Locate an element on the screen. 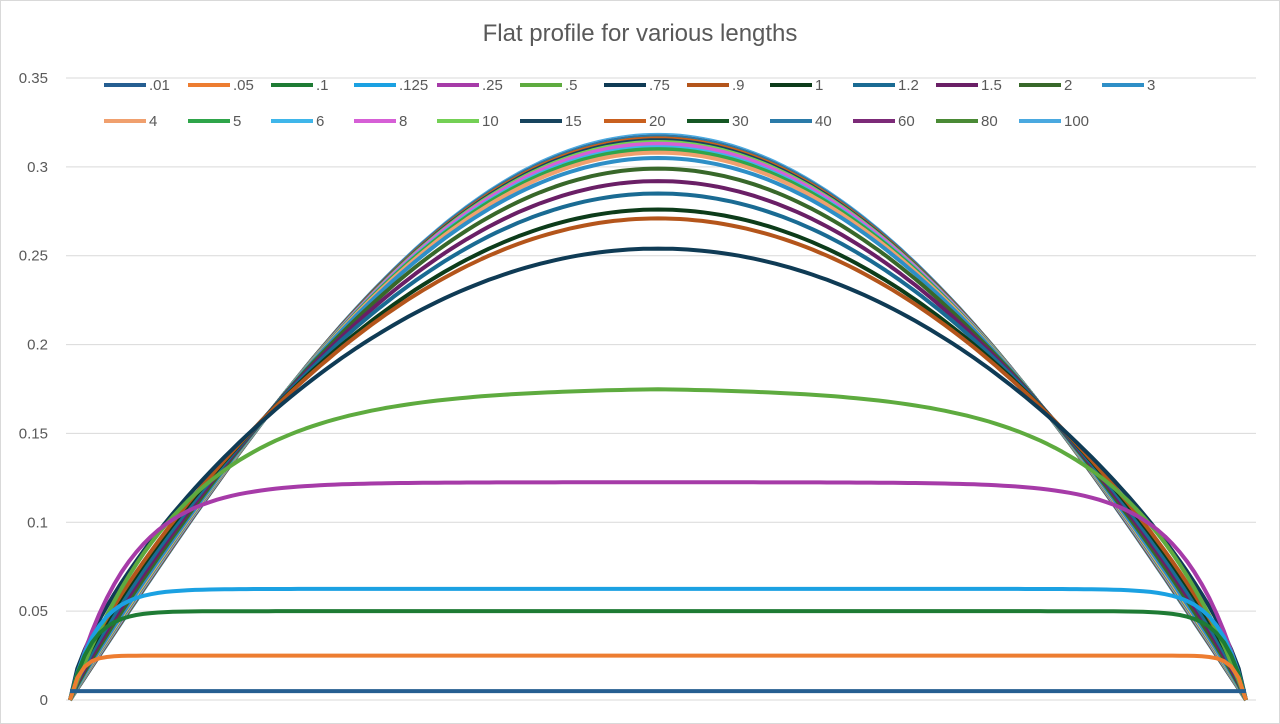 The width and height of the screenshot is (1280, 724). y-tick-label: 0.2 is located at coordinates (37, 345).